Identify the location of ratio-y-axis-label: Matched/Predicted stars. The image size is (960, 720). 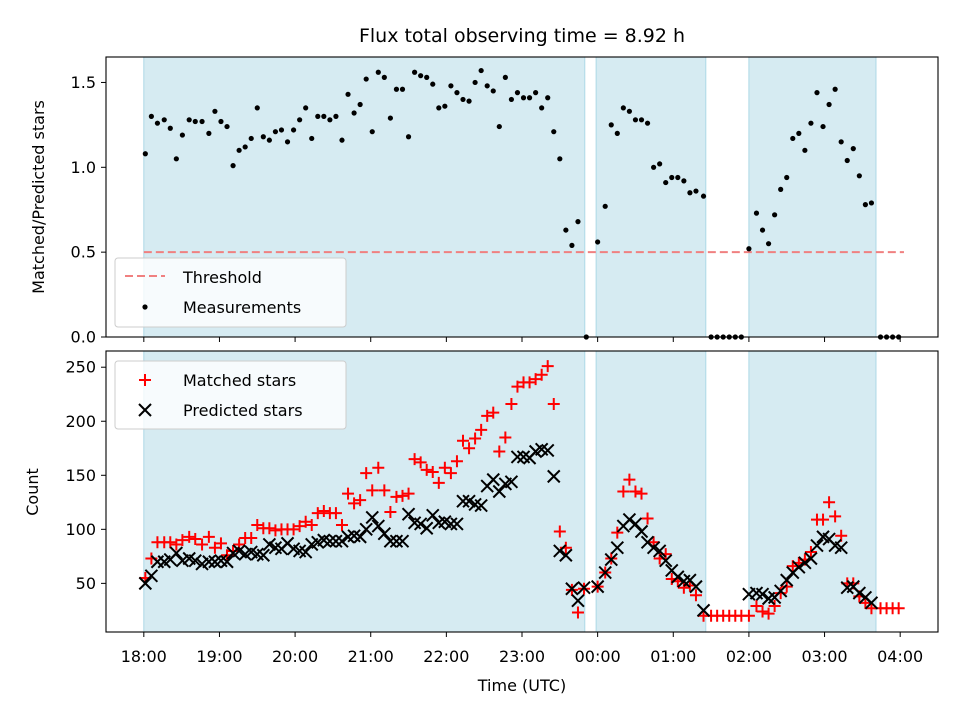
(38, 197).